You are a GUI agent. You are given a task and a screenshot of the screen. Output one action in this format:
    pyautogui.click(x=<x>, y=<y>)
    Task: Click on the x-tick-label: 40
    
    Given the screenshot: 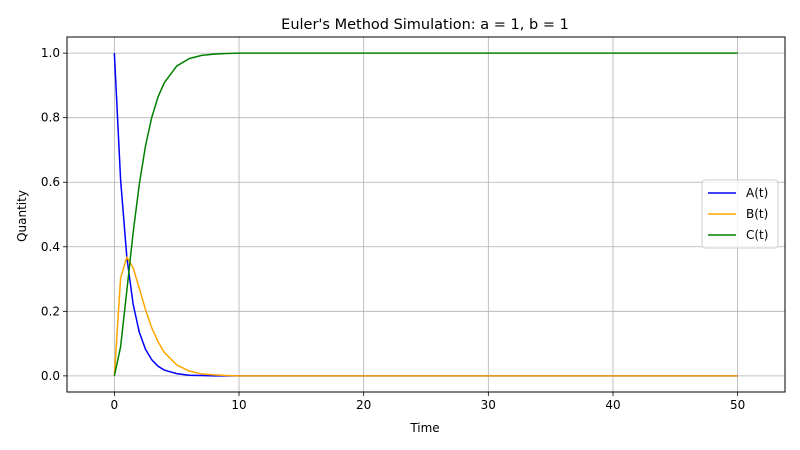 What is the action you would take?
    pyautogui.click(x=612, y=405)
    